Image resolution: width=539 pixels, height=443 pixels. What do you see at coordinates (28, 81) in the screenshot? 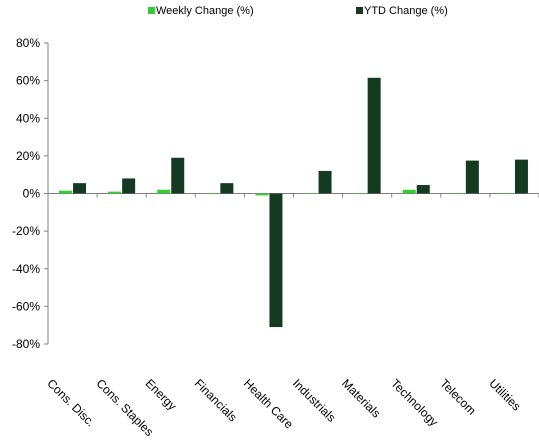
I see `y-tick-label: 60%` at bounding box center [28, 81].